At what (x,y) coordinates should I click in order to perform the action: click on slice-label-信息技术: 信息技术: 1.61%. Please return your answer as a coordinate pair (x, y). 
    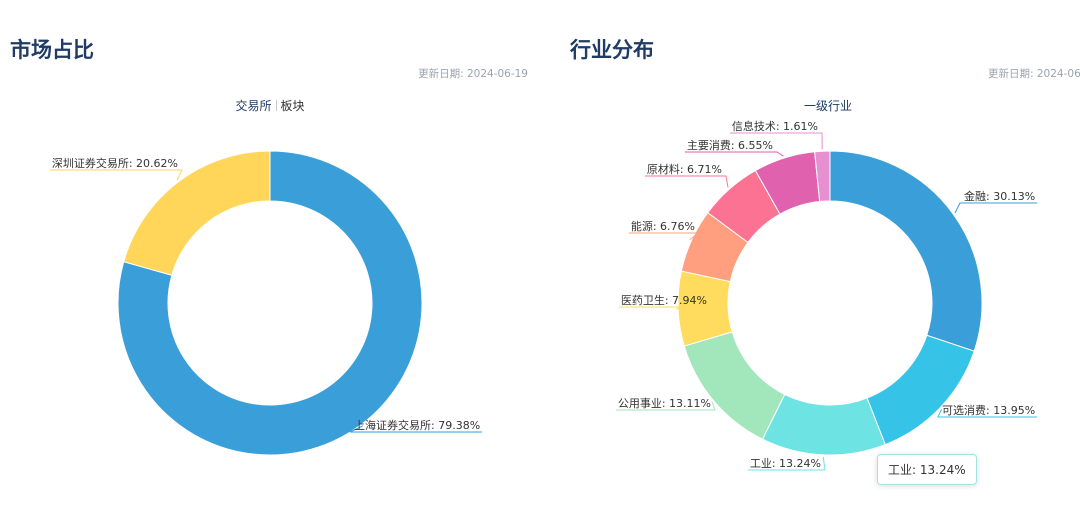
    Looking at the image, I should click on (775, 126).